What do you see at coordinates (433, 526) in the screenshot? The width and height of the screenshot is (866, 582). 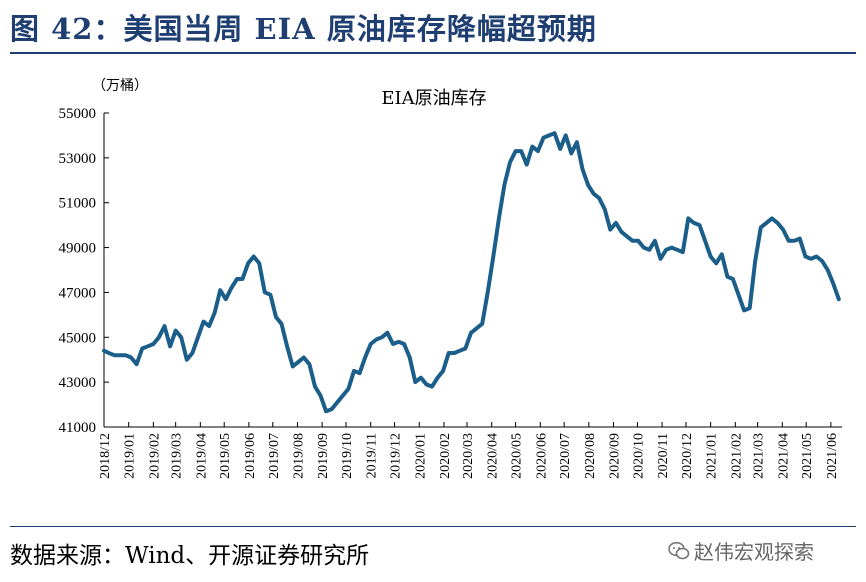 I see `footer-rule` at bounding box center [433, 526].